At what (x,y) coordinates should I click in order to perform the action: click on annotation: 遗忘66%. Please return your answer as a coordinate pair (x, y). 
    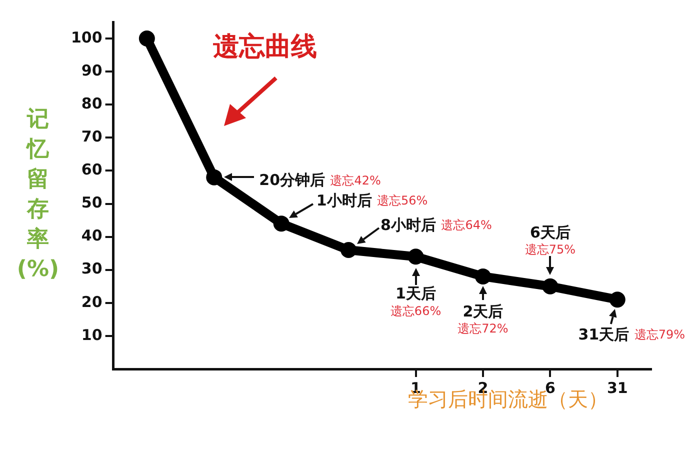
    Looking at the image, I should click on (416, 311).